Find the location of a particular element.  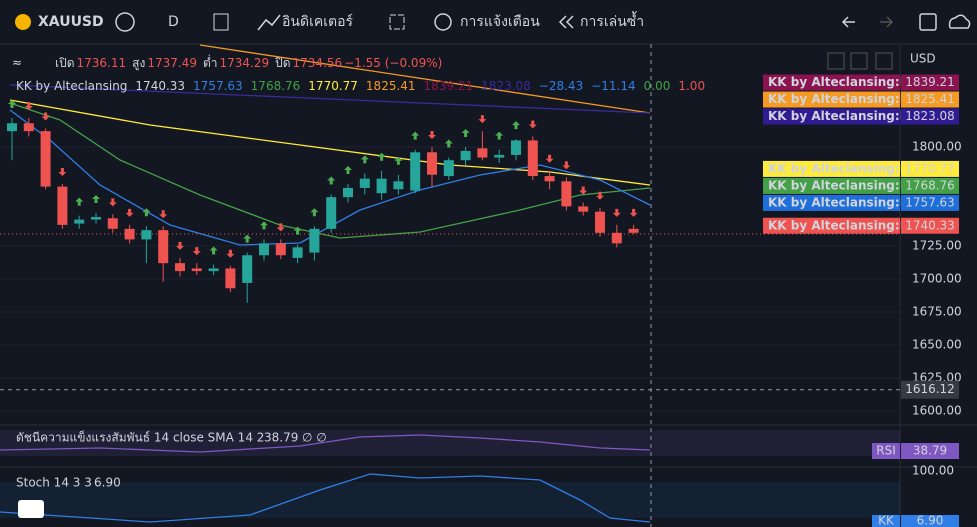

replay-icon is located at coordinates (566, 22).